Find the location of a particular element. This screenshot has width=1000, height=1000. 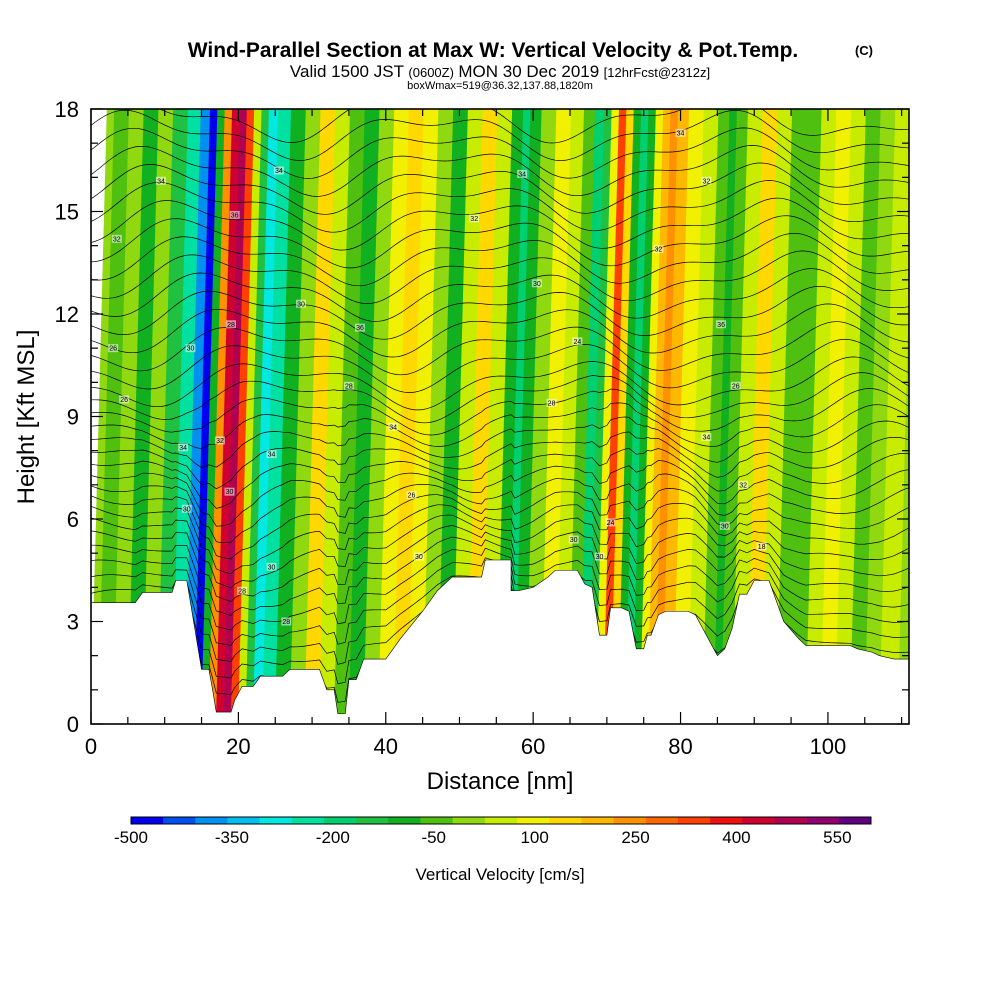

y-axis-label: Height [Kft MSL] is located at coordinates (26, 417).